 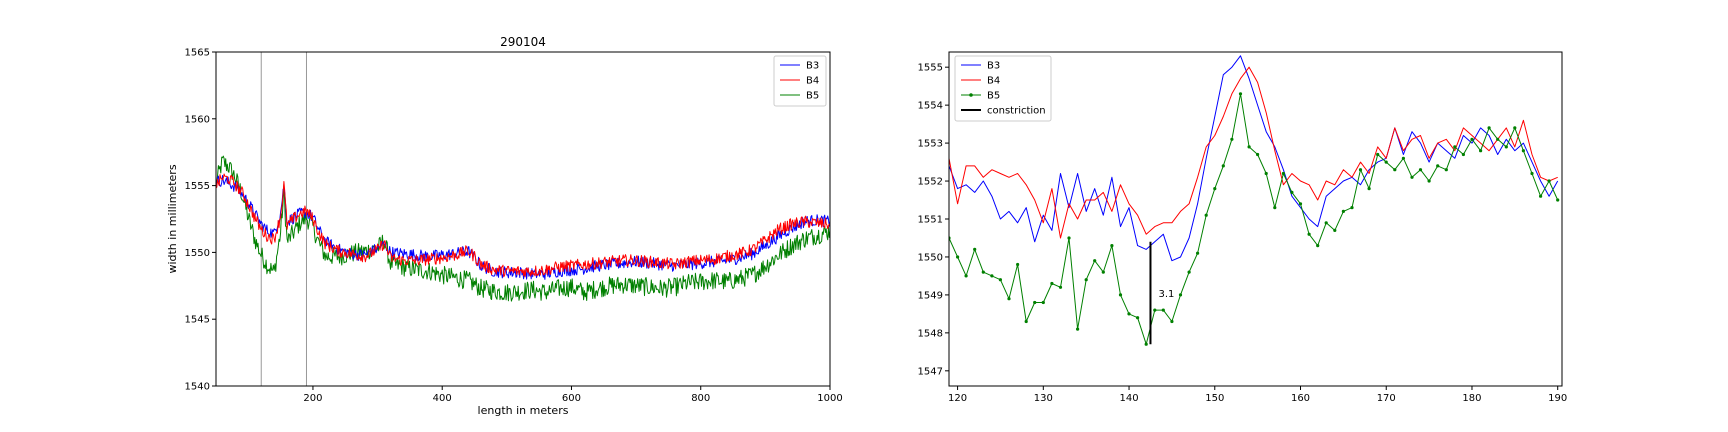 I want to click on legend-marker-B5, so click(x=971, y=95).